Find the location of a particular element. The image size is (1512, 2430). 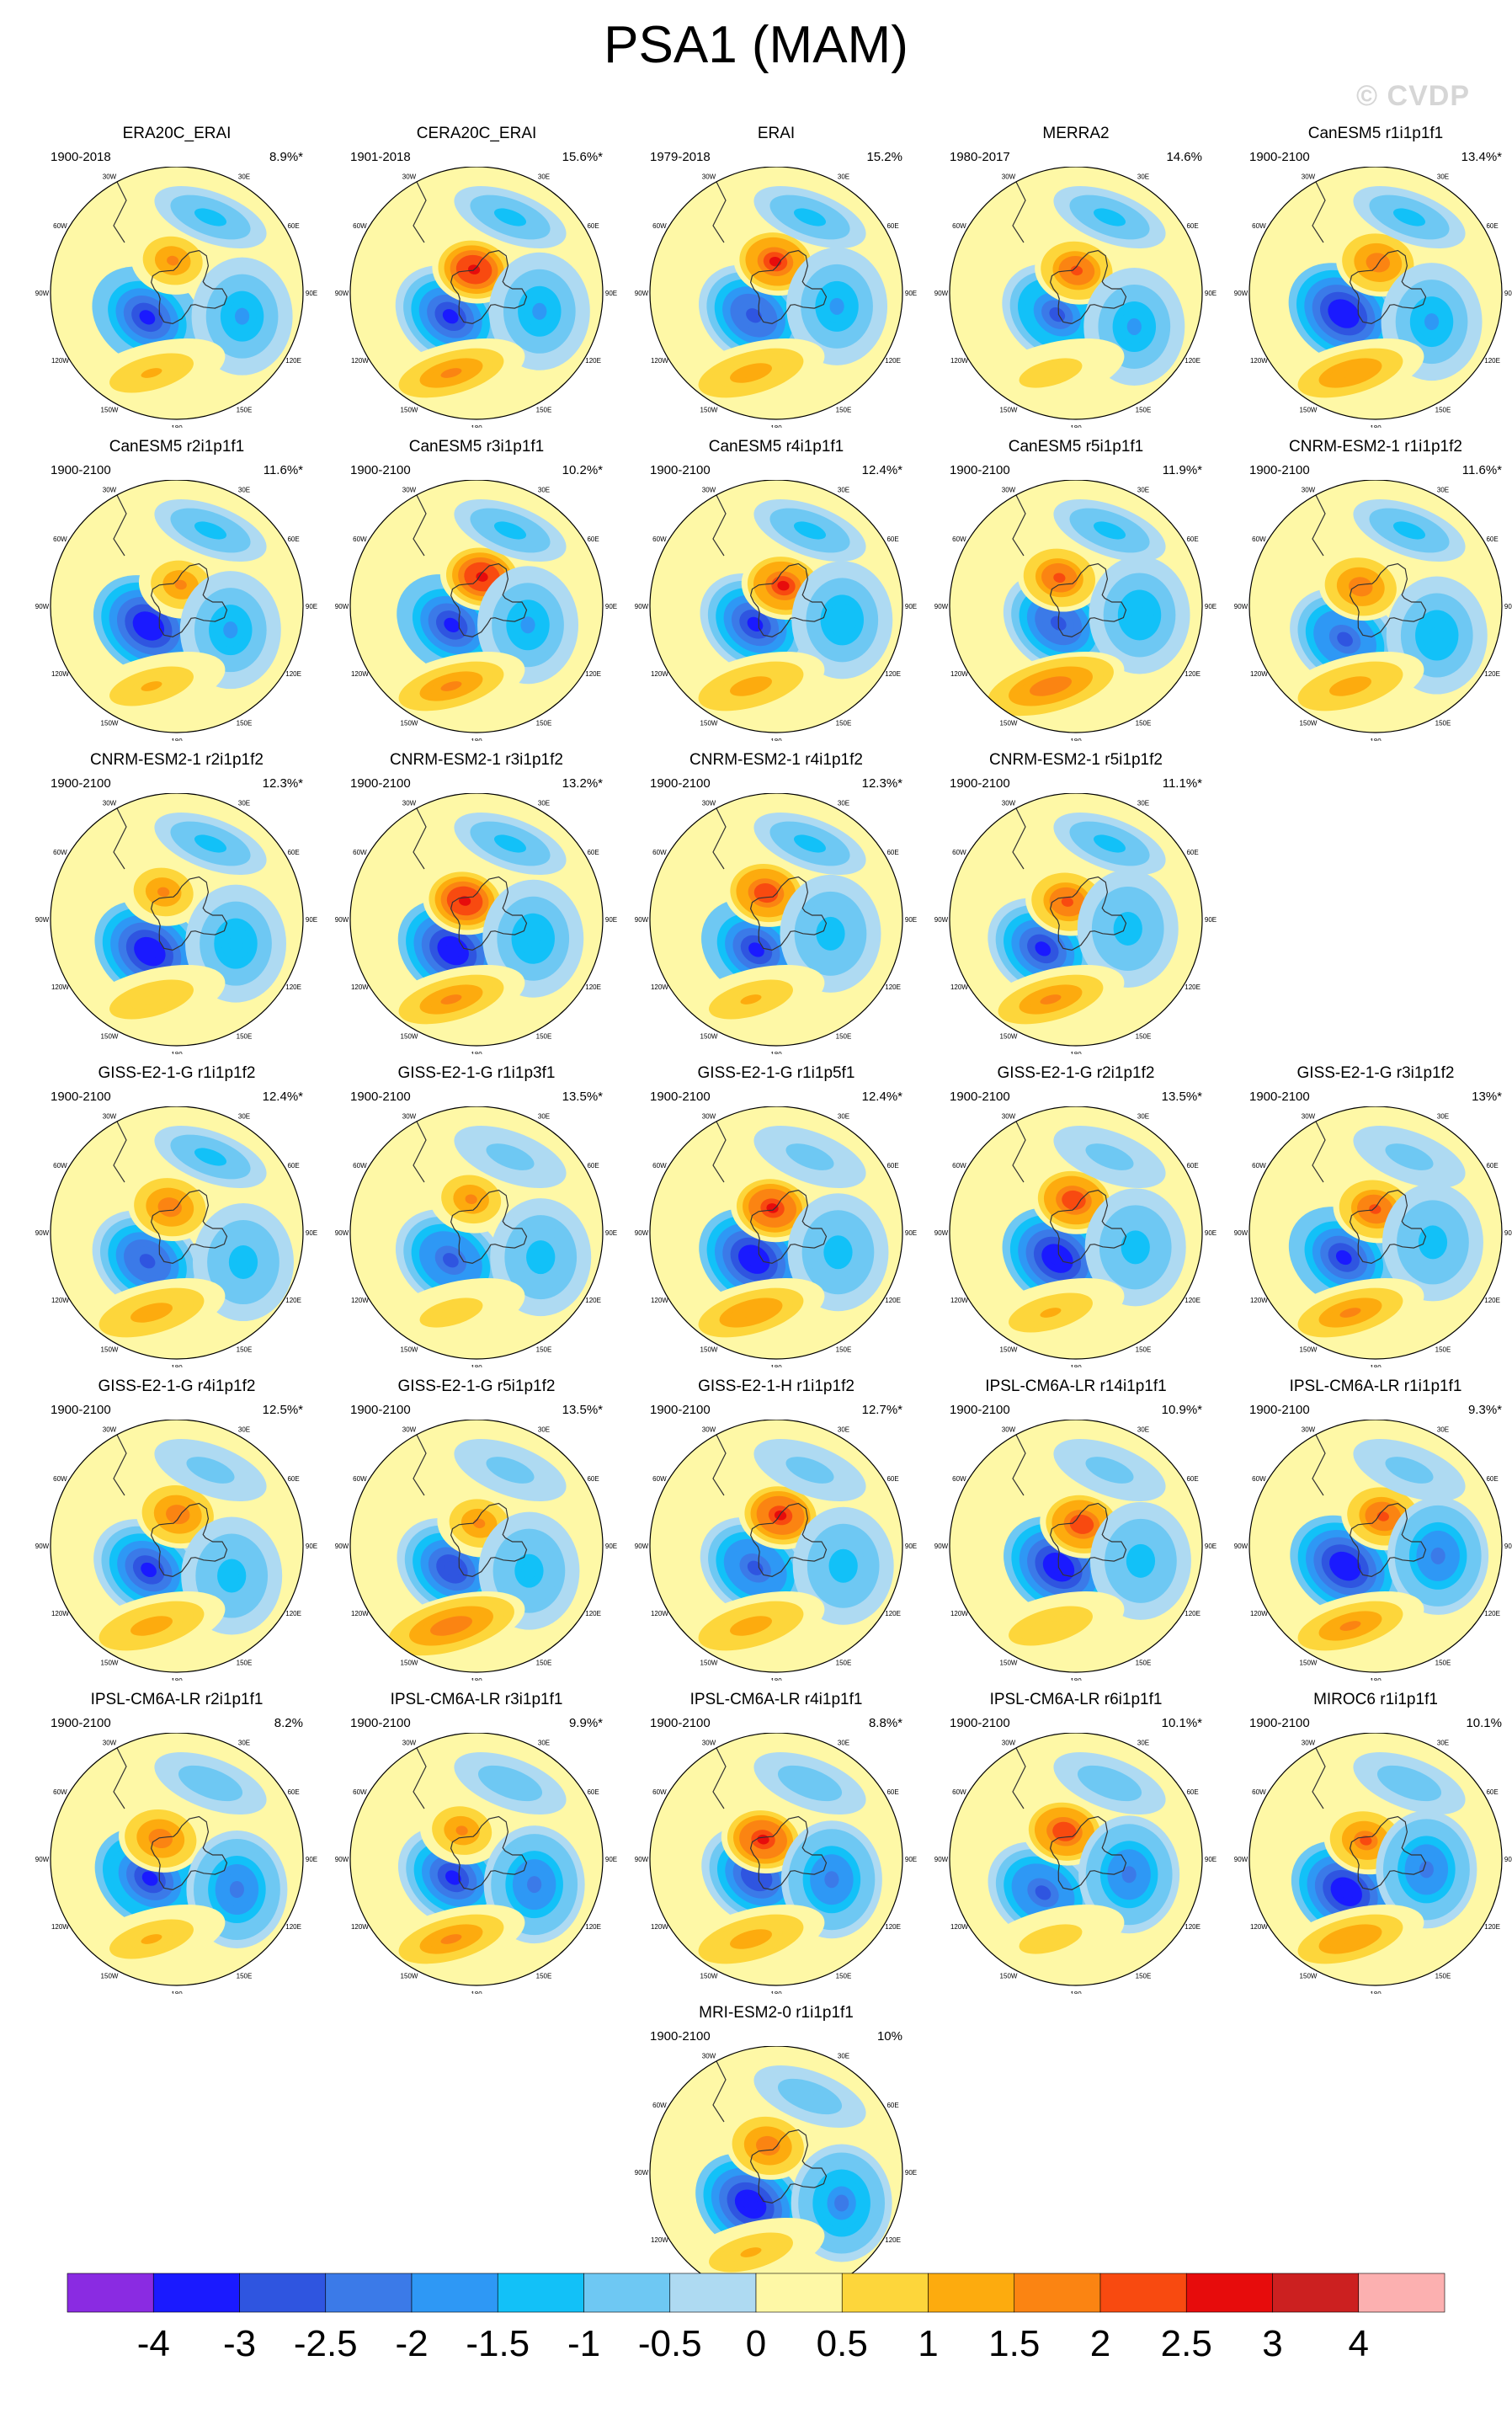

credit-watermark: © CVDP is located at coordinates (1413, 96).